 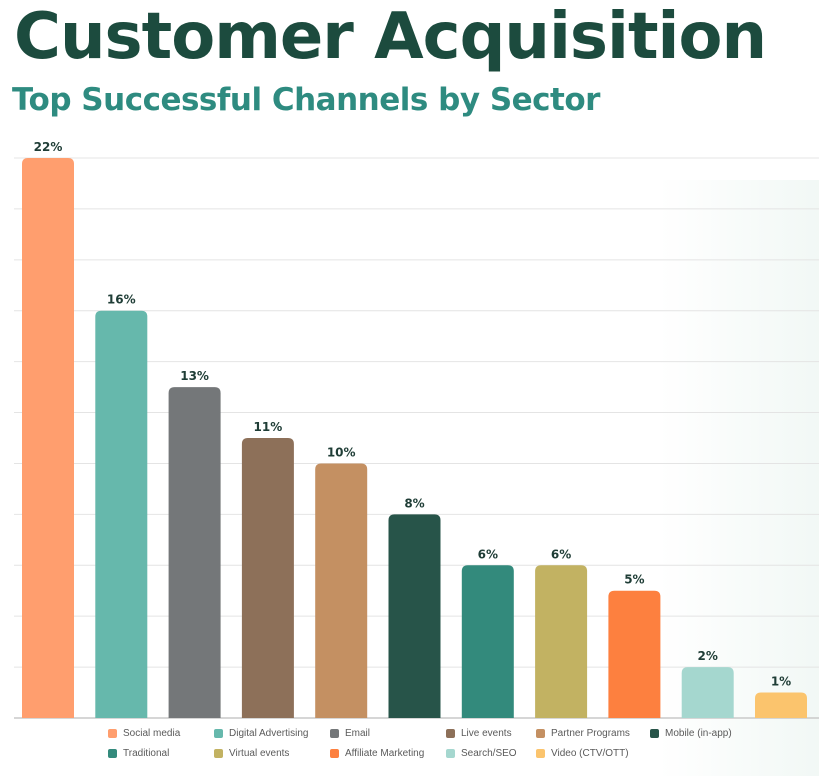 I want to click on bar-virtual-events, so click(x=561, y=641).